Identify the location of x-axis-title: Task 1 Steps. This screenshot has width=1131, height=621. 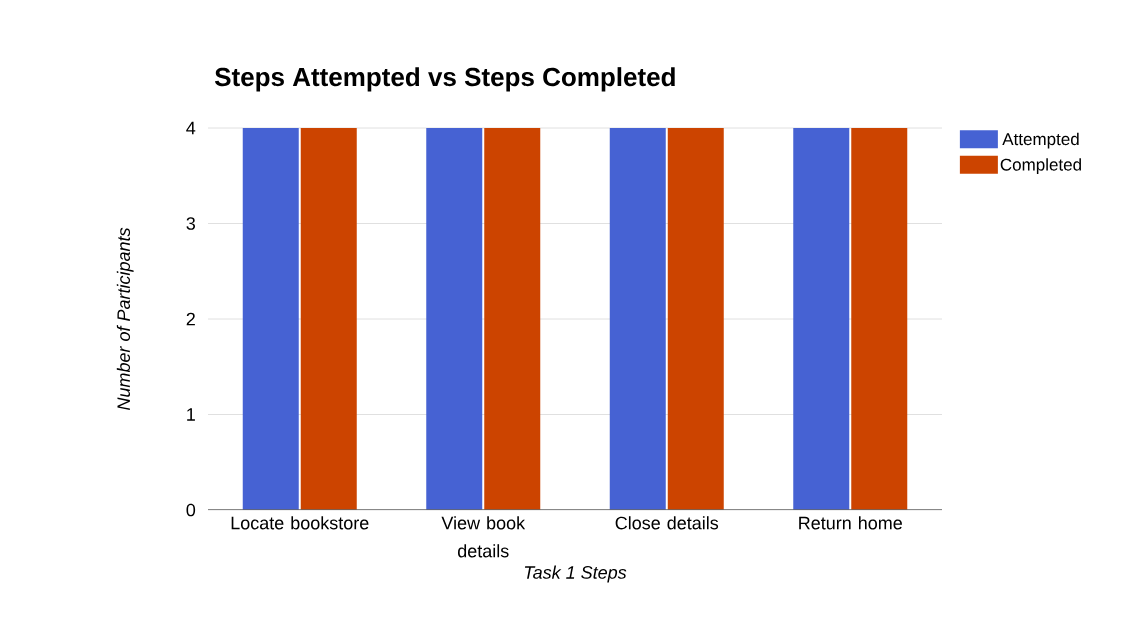
(575, 574).